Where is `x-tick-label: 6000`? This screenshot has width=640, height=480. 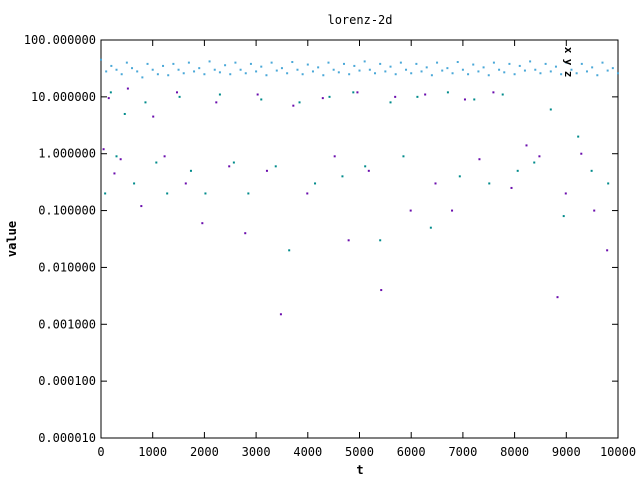
x-tick-label: 6000 is located at coordinates (411, 452).